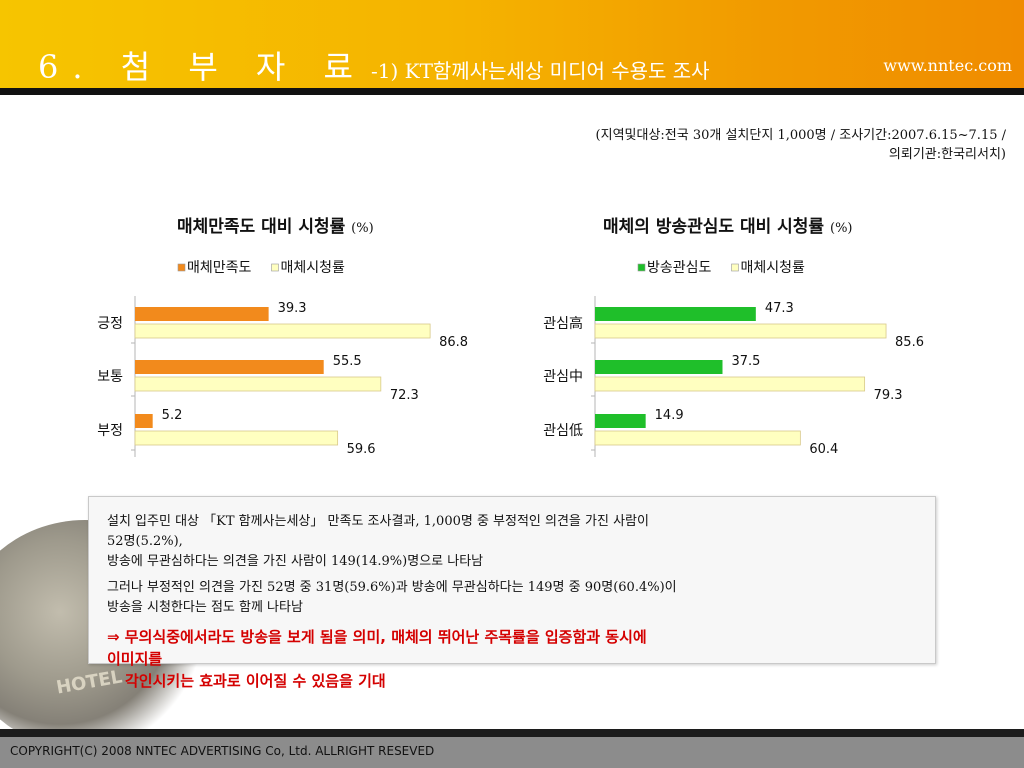 Image resolution: width=1024 pixels, height=768 pixels. Describe the element at coordinates (779, 308) in the screenshot. I see `data-label: 47.3` at that location.